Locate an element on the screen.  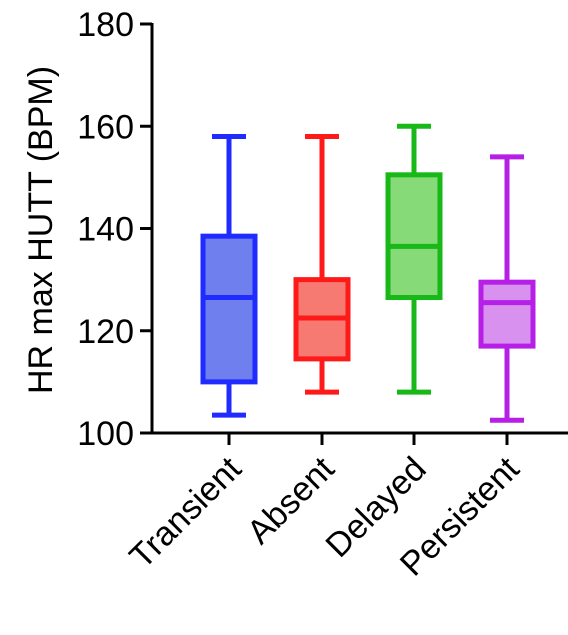
y-axis: 100 120 140 160 180 is located at coordinates (115, 229).